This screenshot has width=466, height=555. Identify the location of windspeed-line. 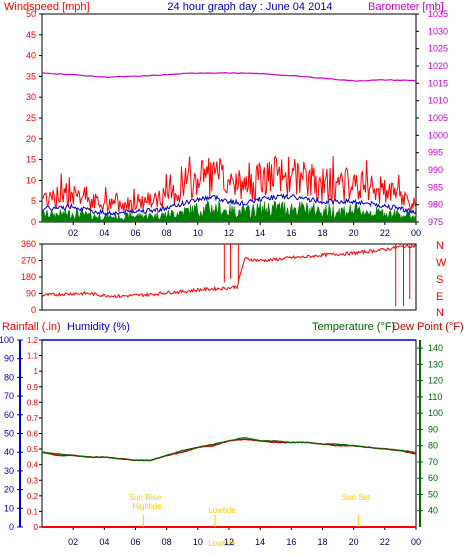
(229, 184).